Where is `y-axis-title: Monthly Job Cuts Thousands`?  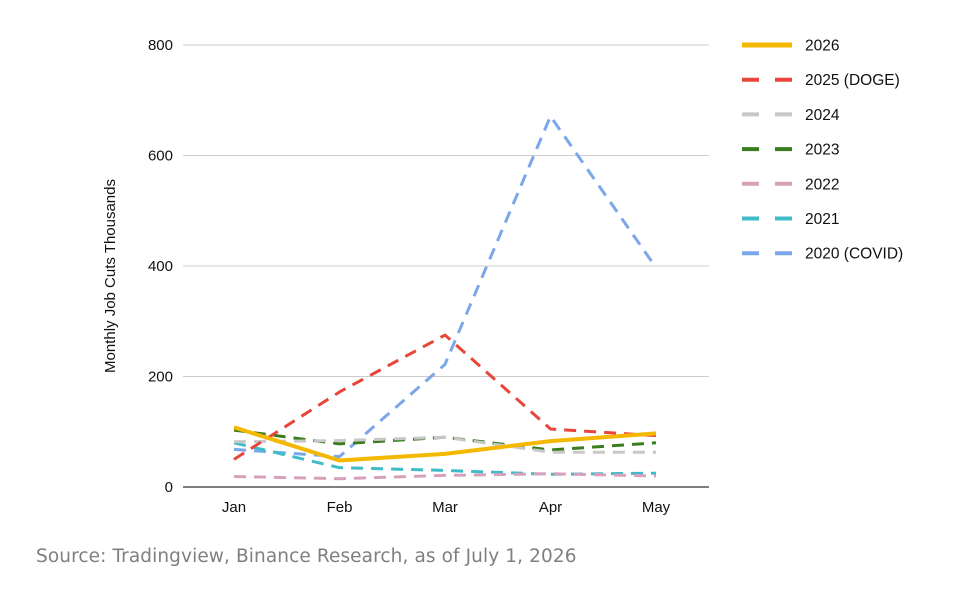
y-axis-title: Monthly Job Cuts Thousands is located at coordinates (110, 276).